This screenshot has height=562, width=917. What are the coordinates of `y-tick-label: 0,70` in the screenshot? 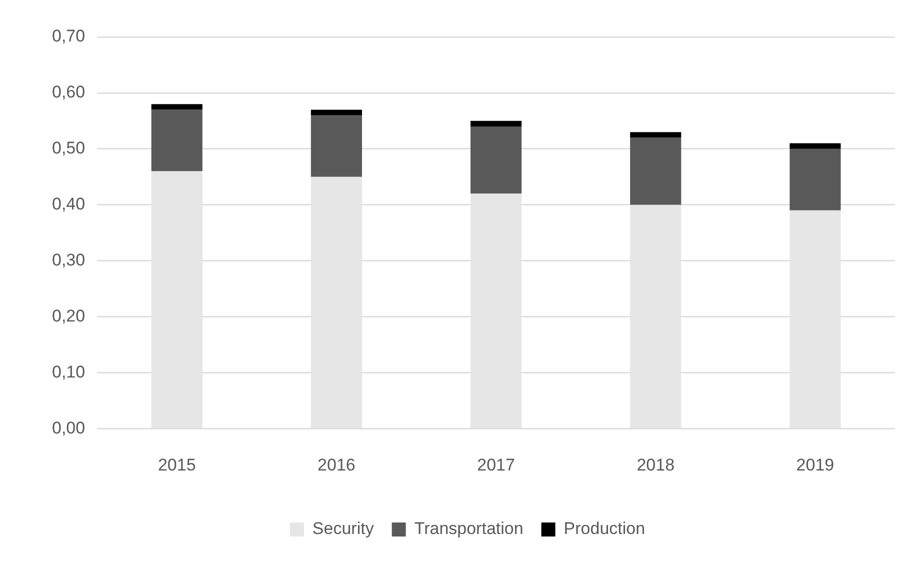 It's located at (69, 36).